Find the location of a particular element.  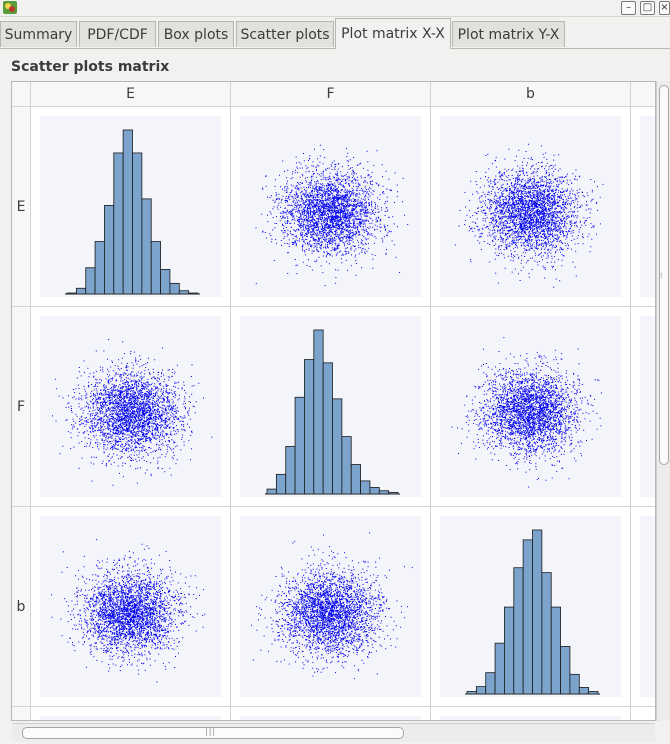

row-header-b: b is located at coordinates (21, 607).